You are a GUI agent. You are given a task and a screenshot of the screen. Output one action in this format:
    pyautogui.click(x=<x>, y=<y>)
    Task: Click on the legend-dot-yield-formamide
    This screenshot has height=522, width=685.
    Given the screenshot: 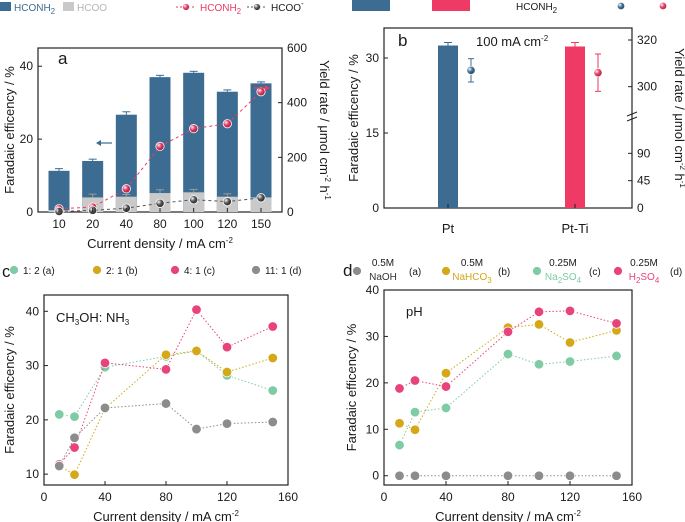 What is the action you would take?
    pyautogui.click(x=186, y=7)
    